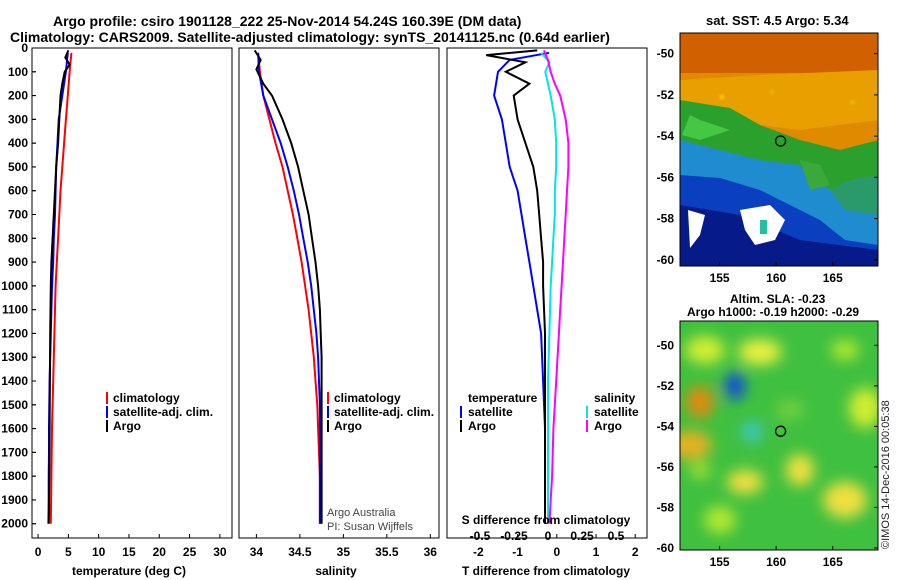  I want to click on temperature-legend: climatology satellite-adj. clim. Argo, so click(159, 412).